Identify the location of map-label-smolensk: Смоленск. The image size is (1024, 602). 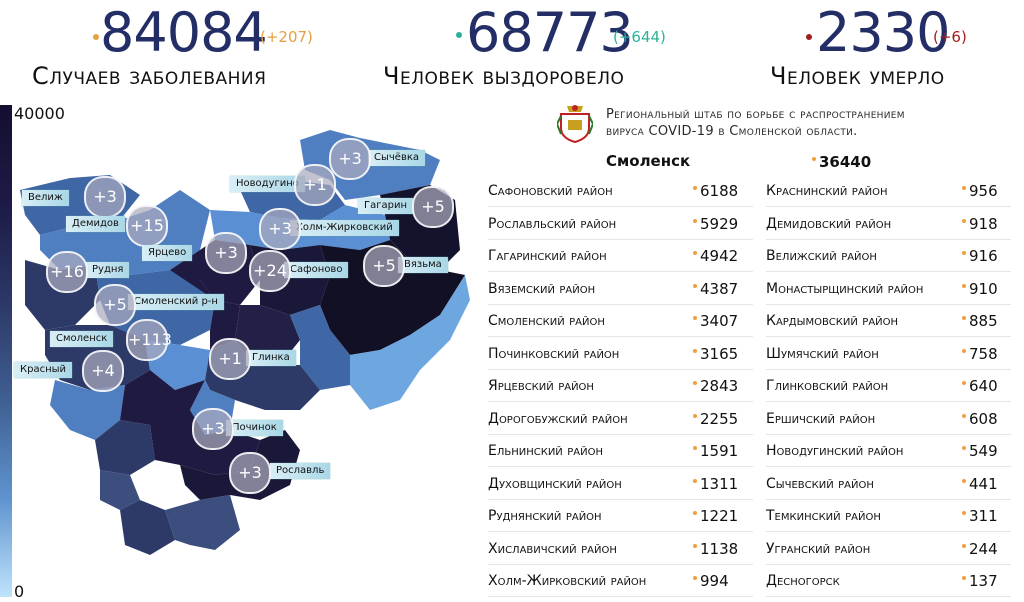
(82, 339).